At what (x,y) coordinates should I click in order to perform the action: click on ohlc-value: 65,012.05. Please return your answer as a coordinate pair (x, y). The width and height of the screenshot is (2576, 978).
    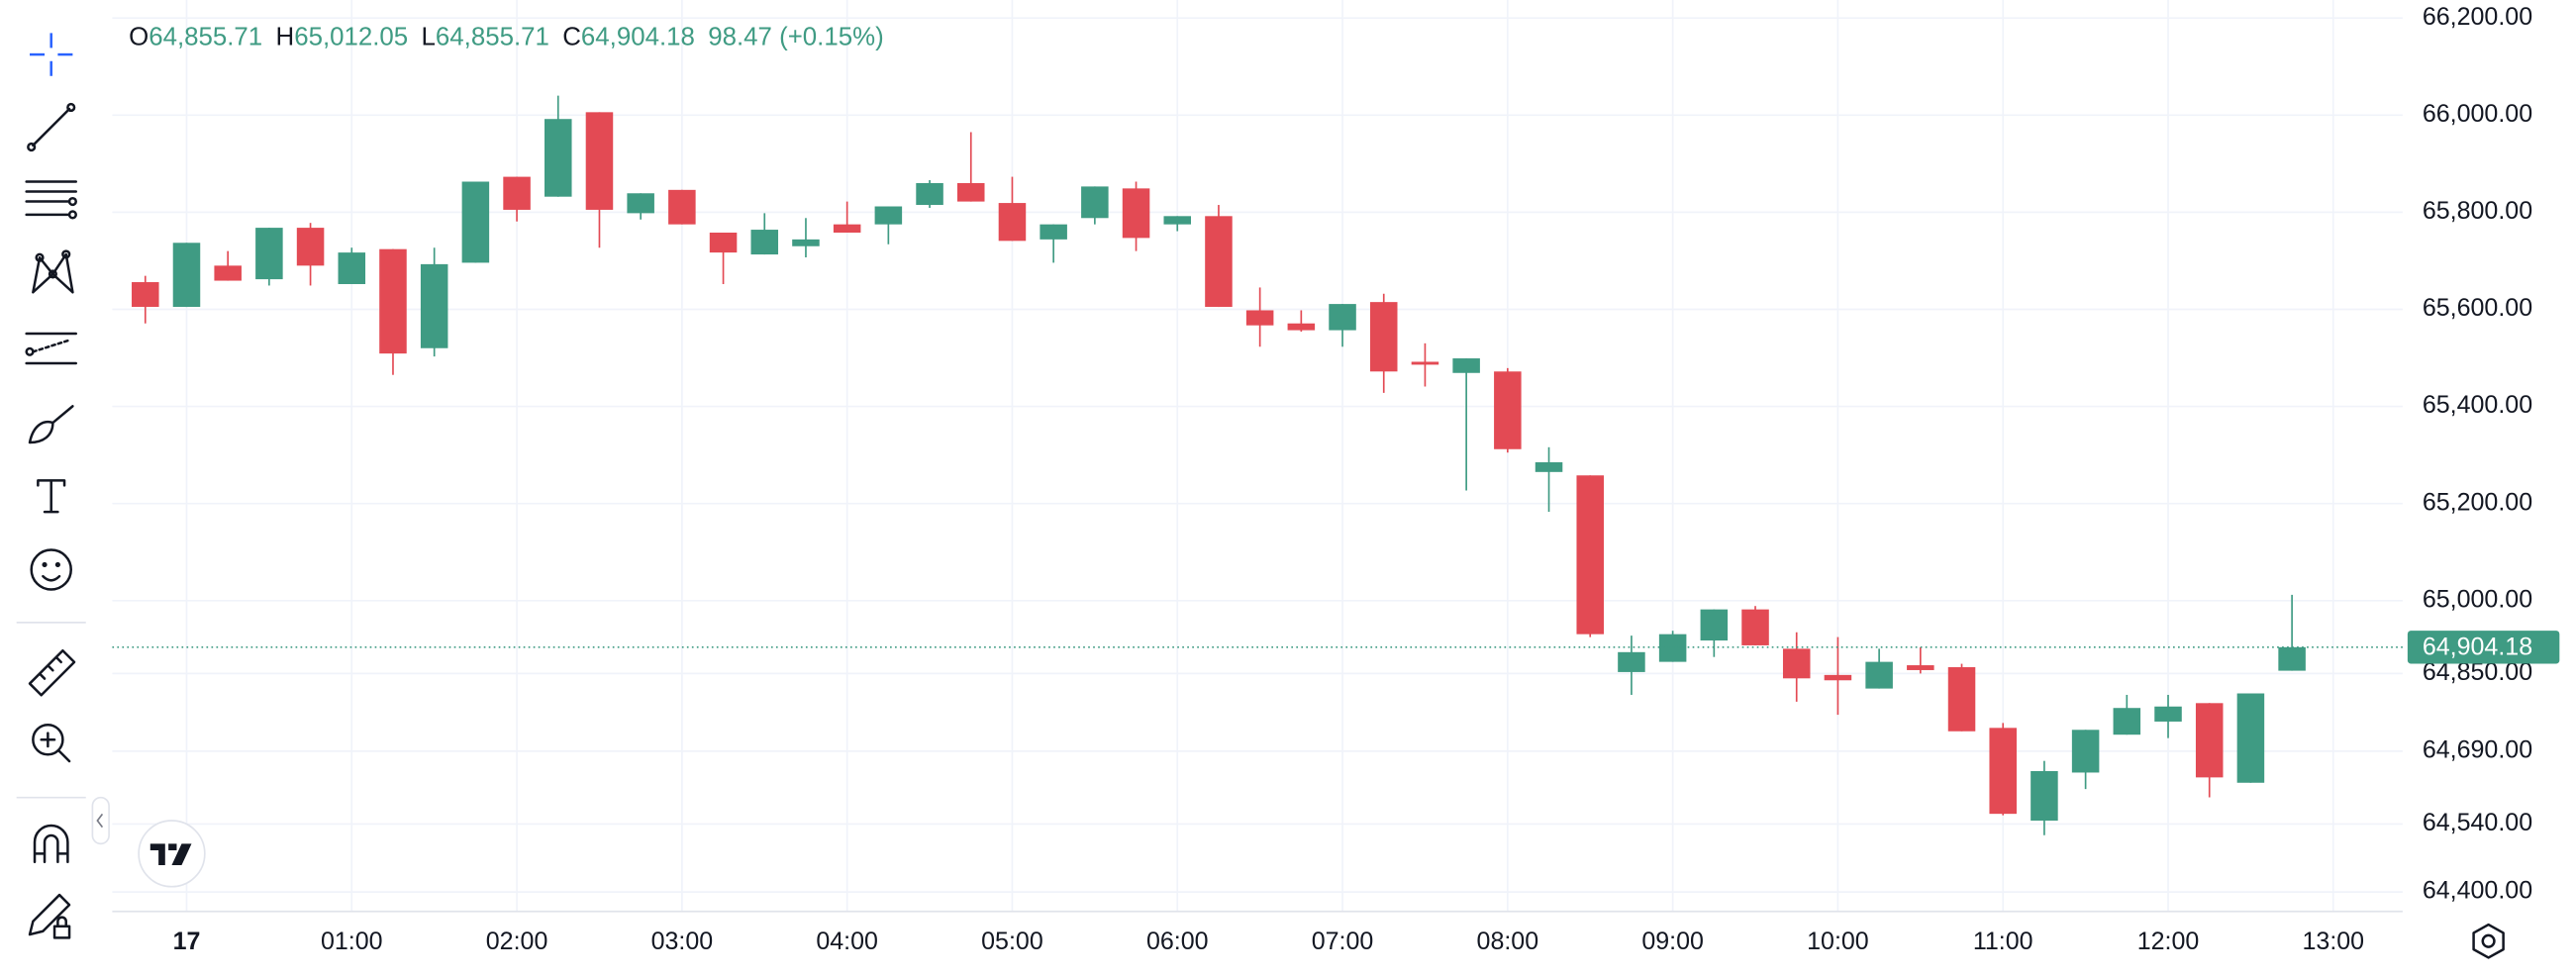
    Looking at the image, I should click on (351, 36).